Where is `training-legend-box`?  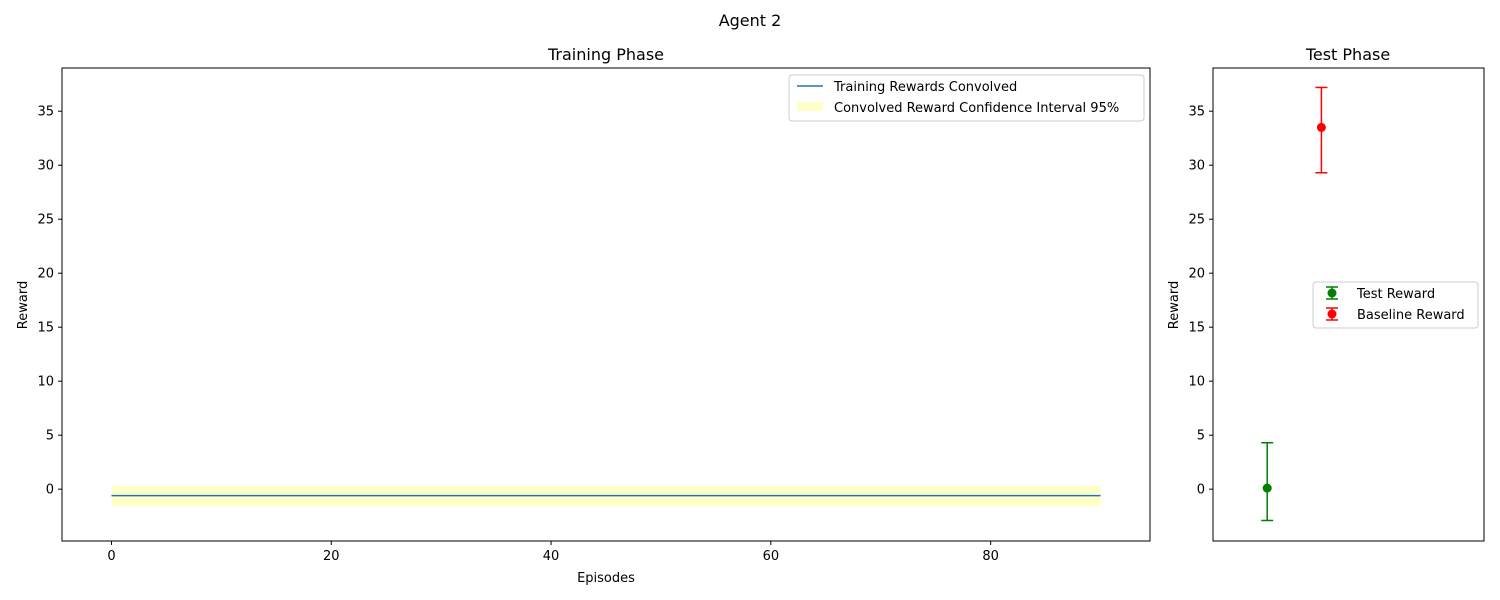
training-legend-box is located at coordinates (966, 98).